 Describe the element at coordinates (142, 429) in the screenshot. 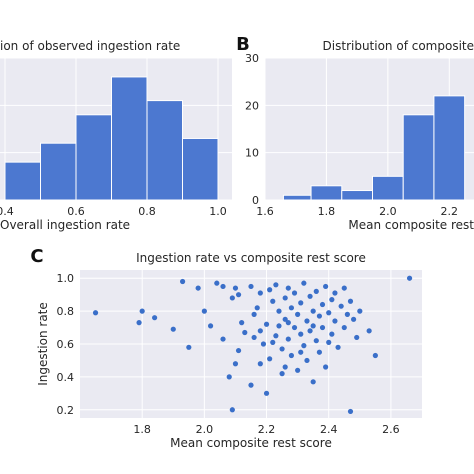

I see `x-tick-label: 1.8` at that location.